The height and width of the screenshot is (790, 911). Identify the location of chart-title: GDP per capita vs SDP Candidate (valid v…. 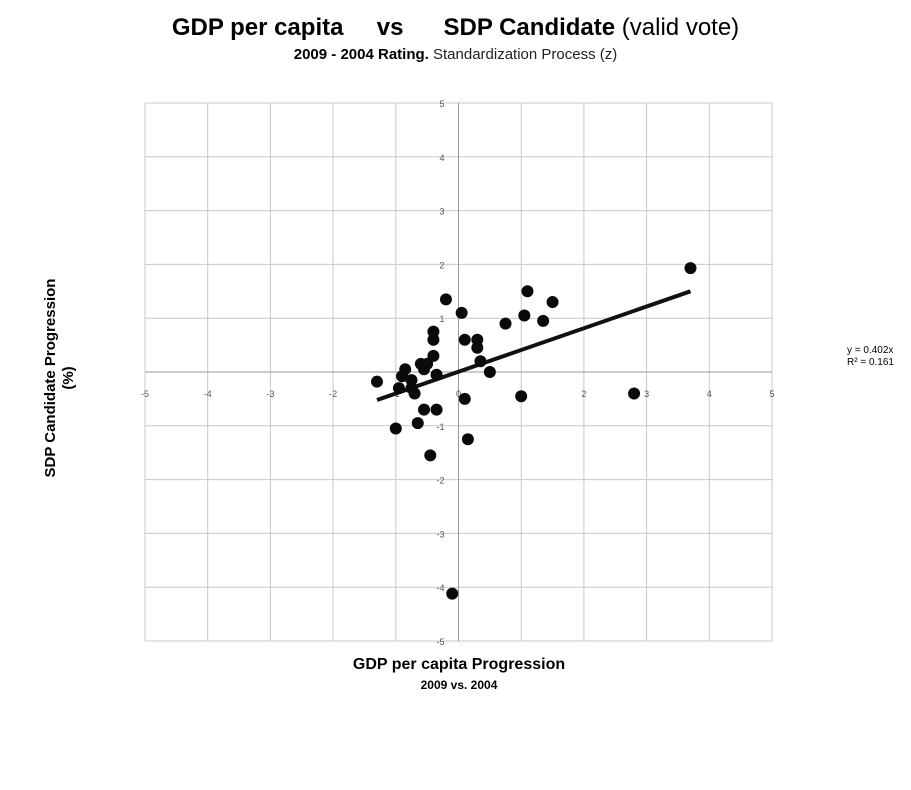
(455, 28).